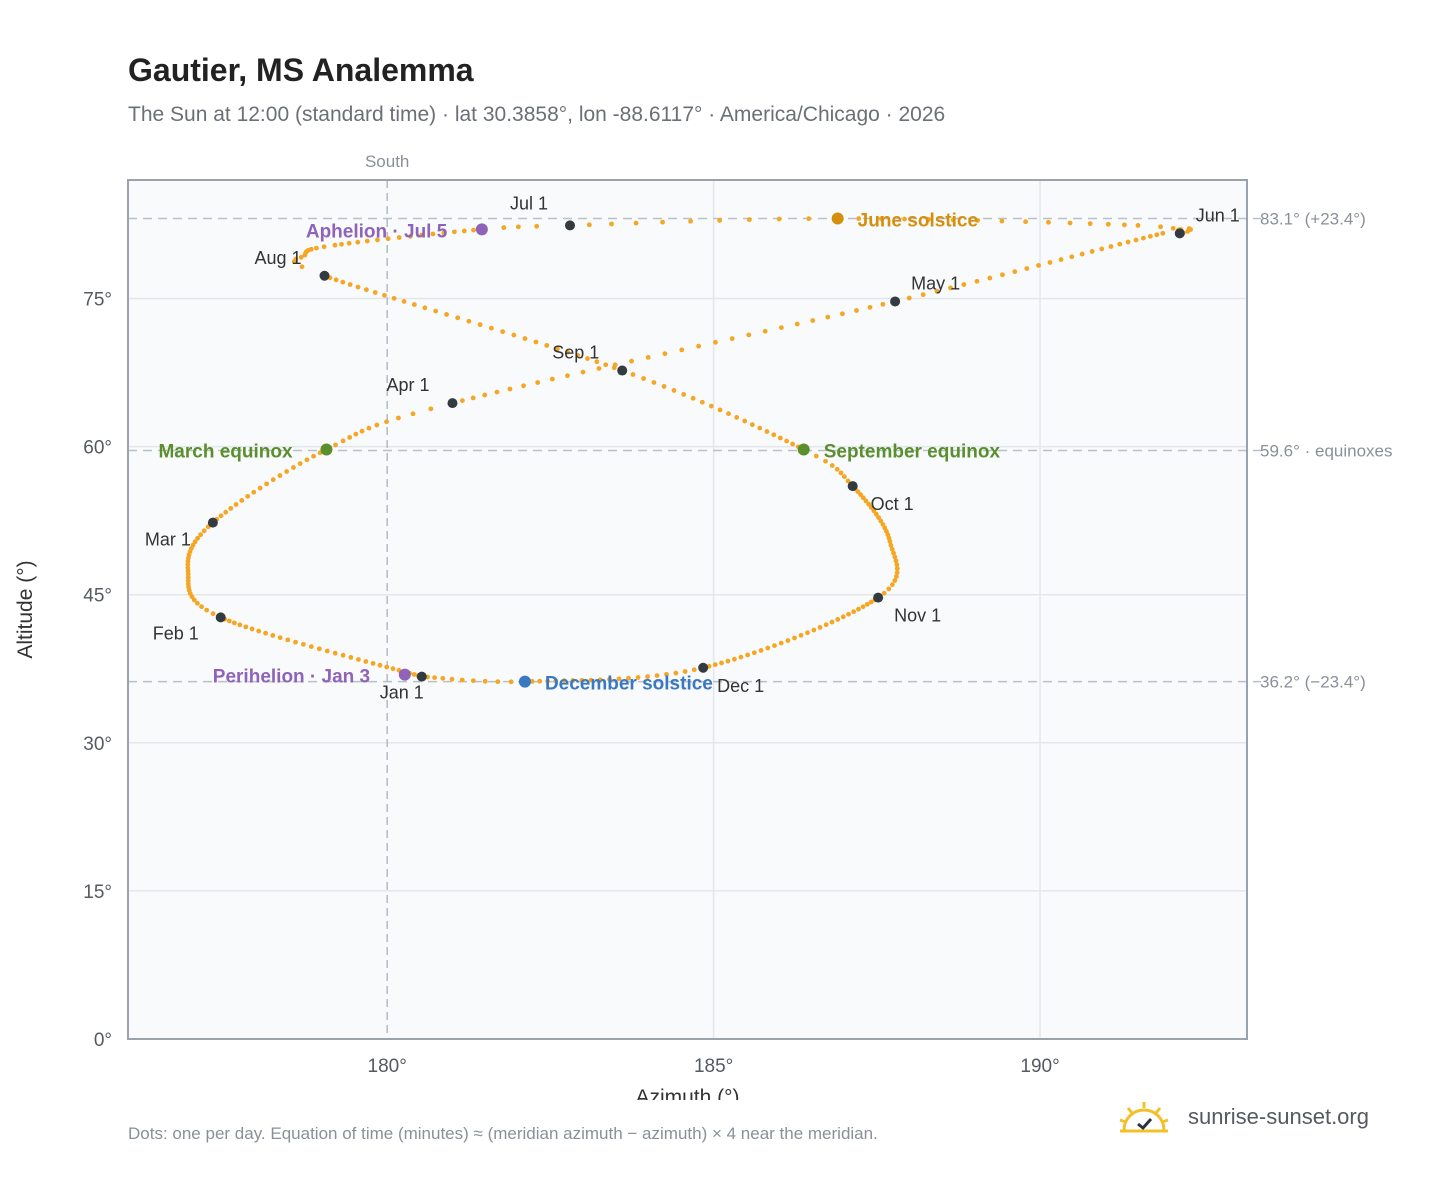 The height and width of the screenshot is (1188, 1448). What do you see at coordinates (291, 677) in the screenshot?
I see `event-label: Perihelion · Jan 3` at bounding box center [291, 677].